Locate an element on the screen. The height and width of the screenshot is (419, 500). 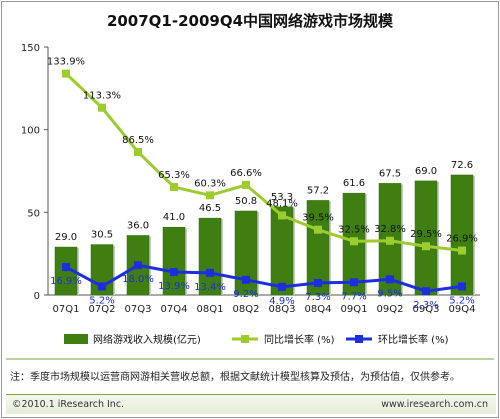
point-data-label: 2.3% is located at coordinates (425, 305).